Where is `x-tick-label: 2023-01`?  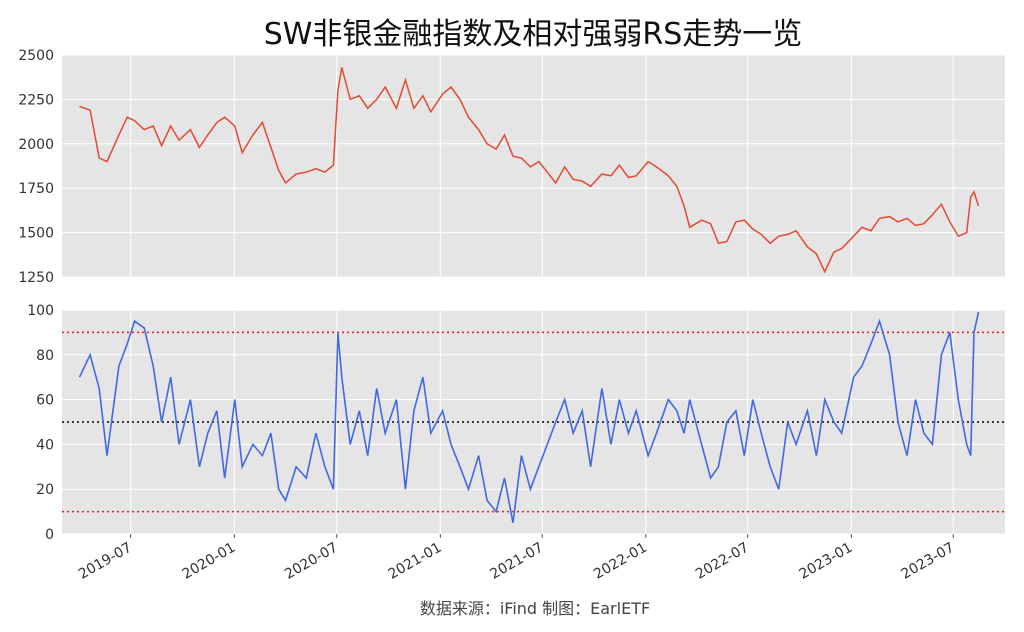 x-tick-label: 2023-01 is located at coordinates (826, 561).